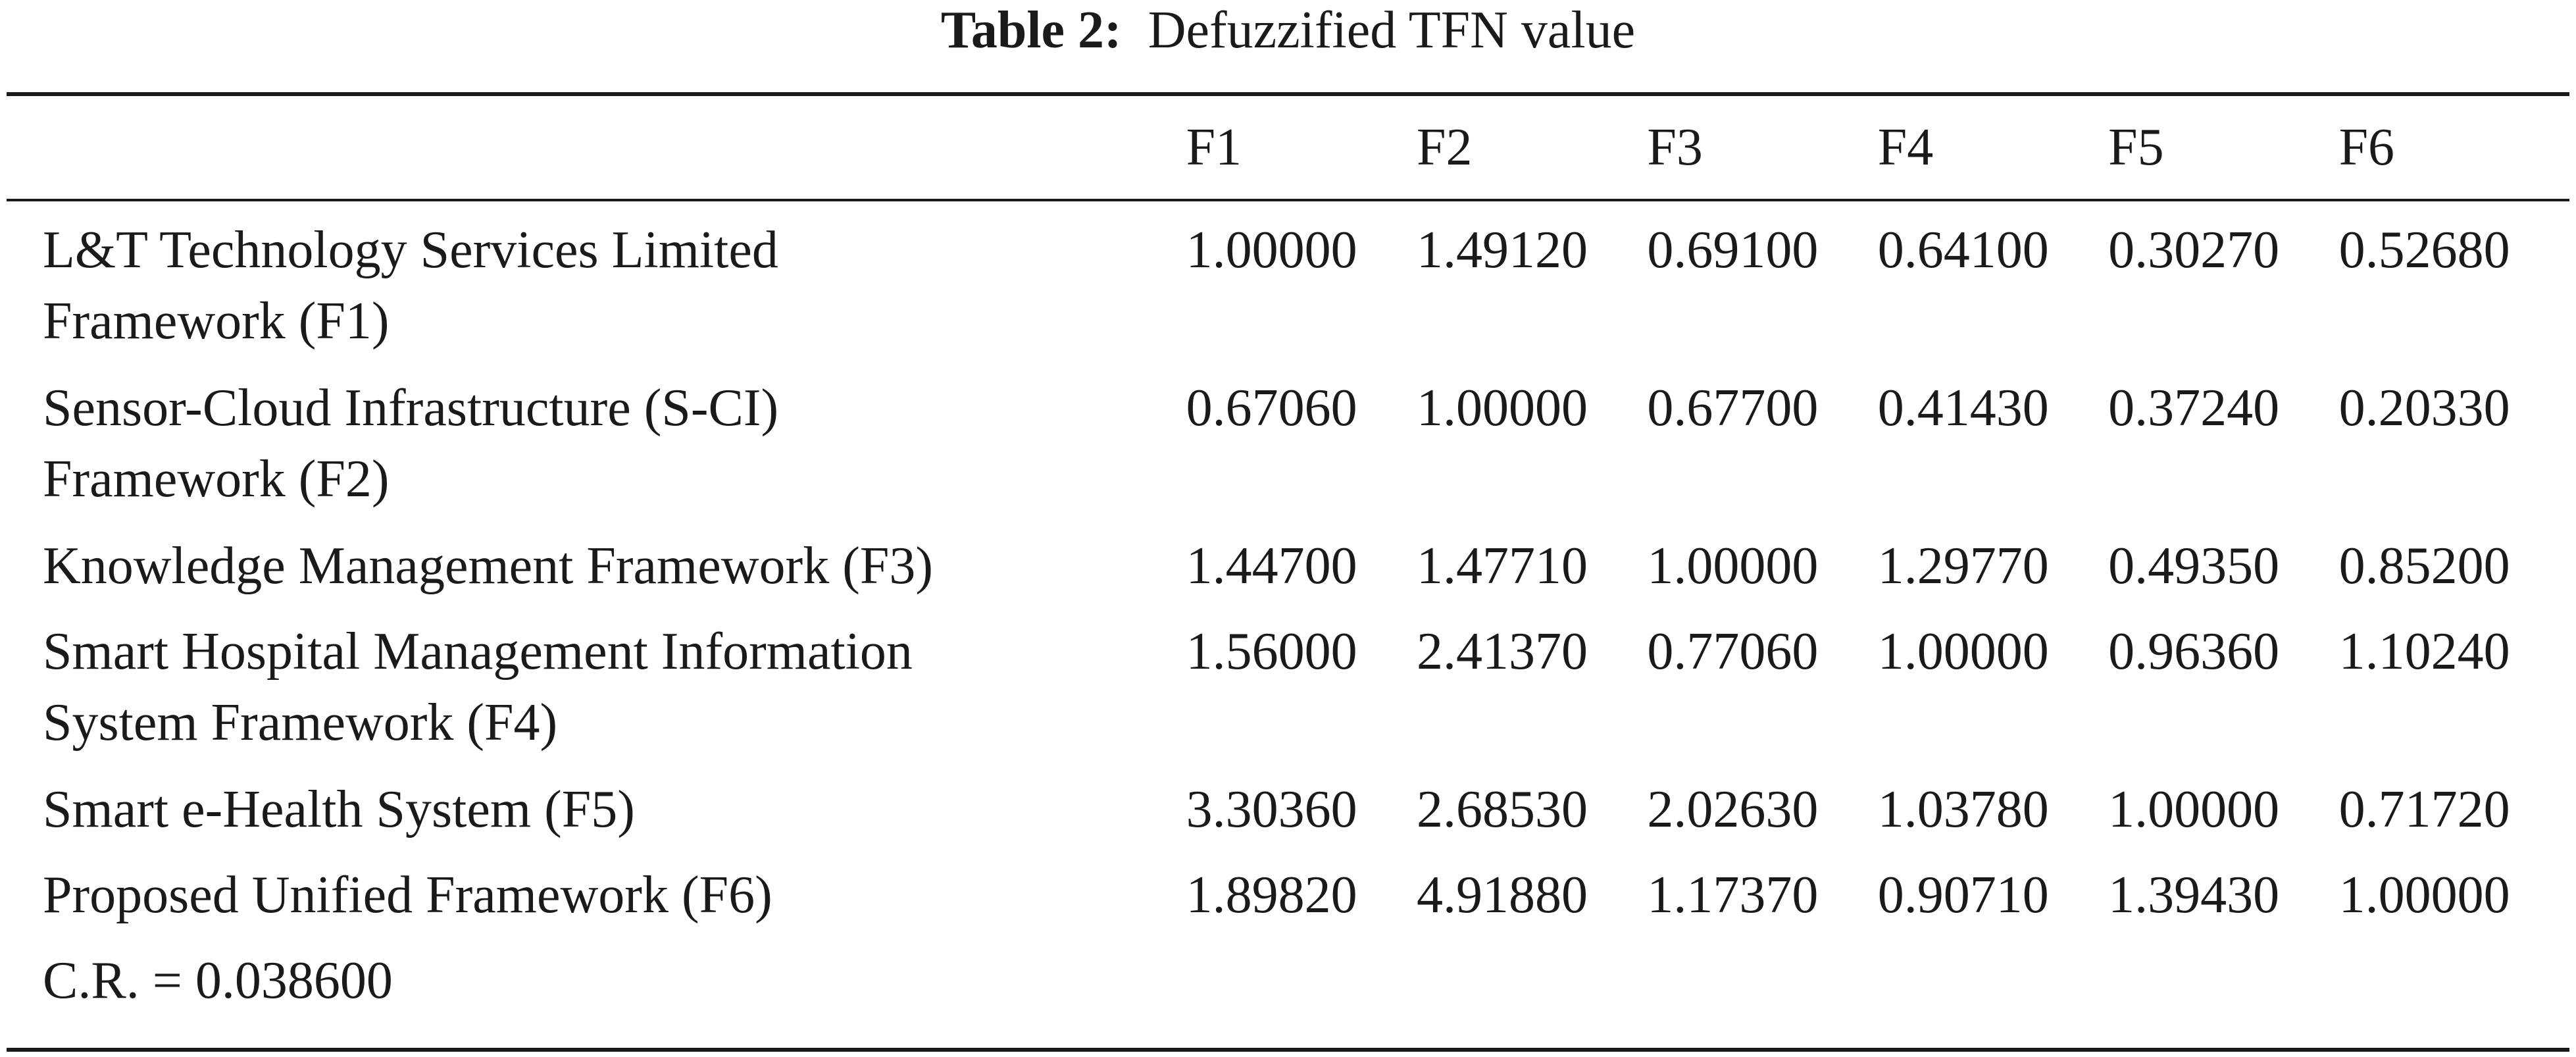 This screenshot has height=1057, width=2576. I want to click on caption-text: Defuzzified TFN value, so click(1392, 30).